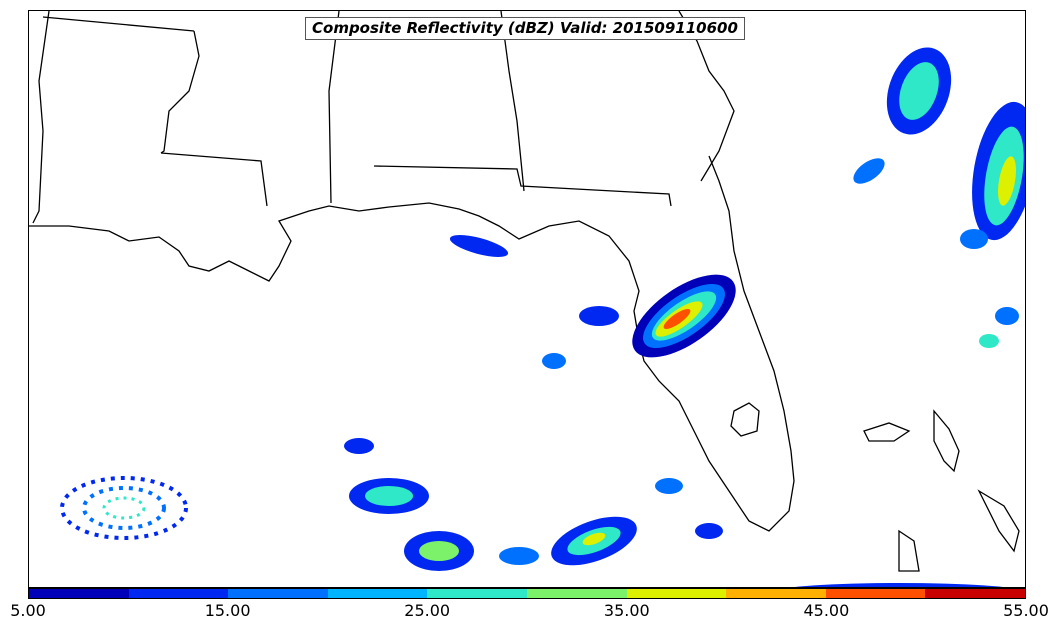  What do you see at coordinates (530, 613) in the screenshot?
I see `colorbar-ticks: 5.00 15.00 25.00 35.00 45.00 55.00` at bounding box center [530, 613].